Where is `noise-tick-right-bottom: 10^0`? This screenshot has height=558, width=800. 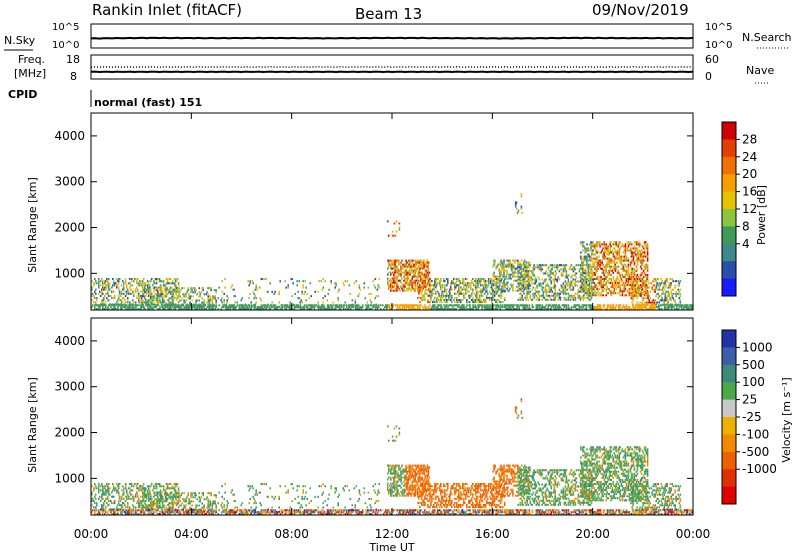 noise-tick-right-bottom: 10^0 is located at coordinates (718, 45).